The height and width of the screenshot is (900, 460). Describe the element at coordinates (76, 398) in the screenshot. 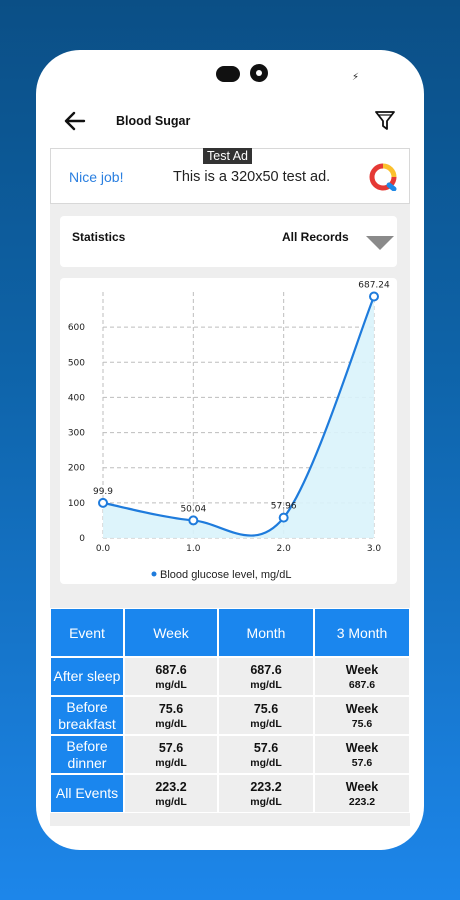

I see `y-tick-label: 400` at that location.